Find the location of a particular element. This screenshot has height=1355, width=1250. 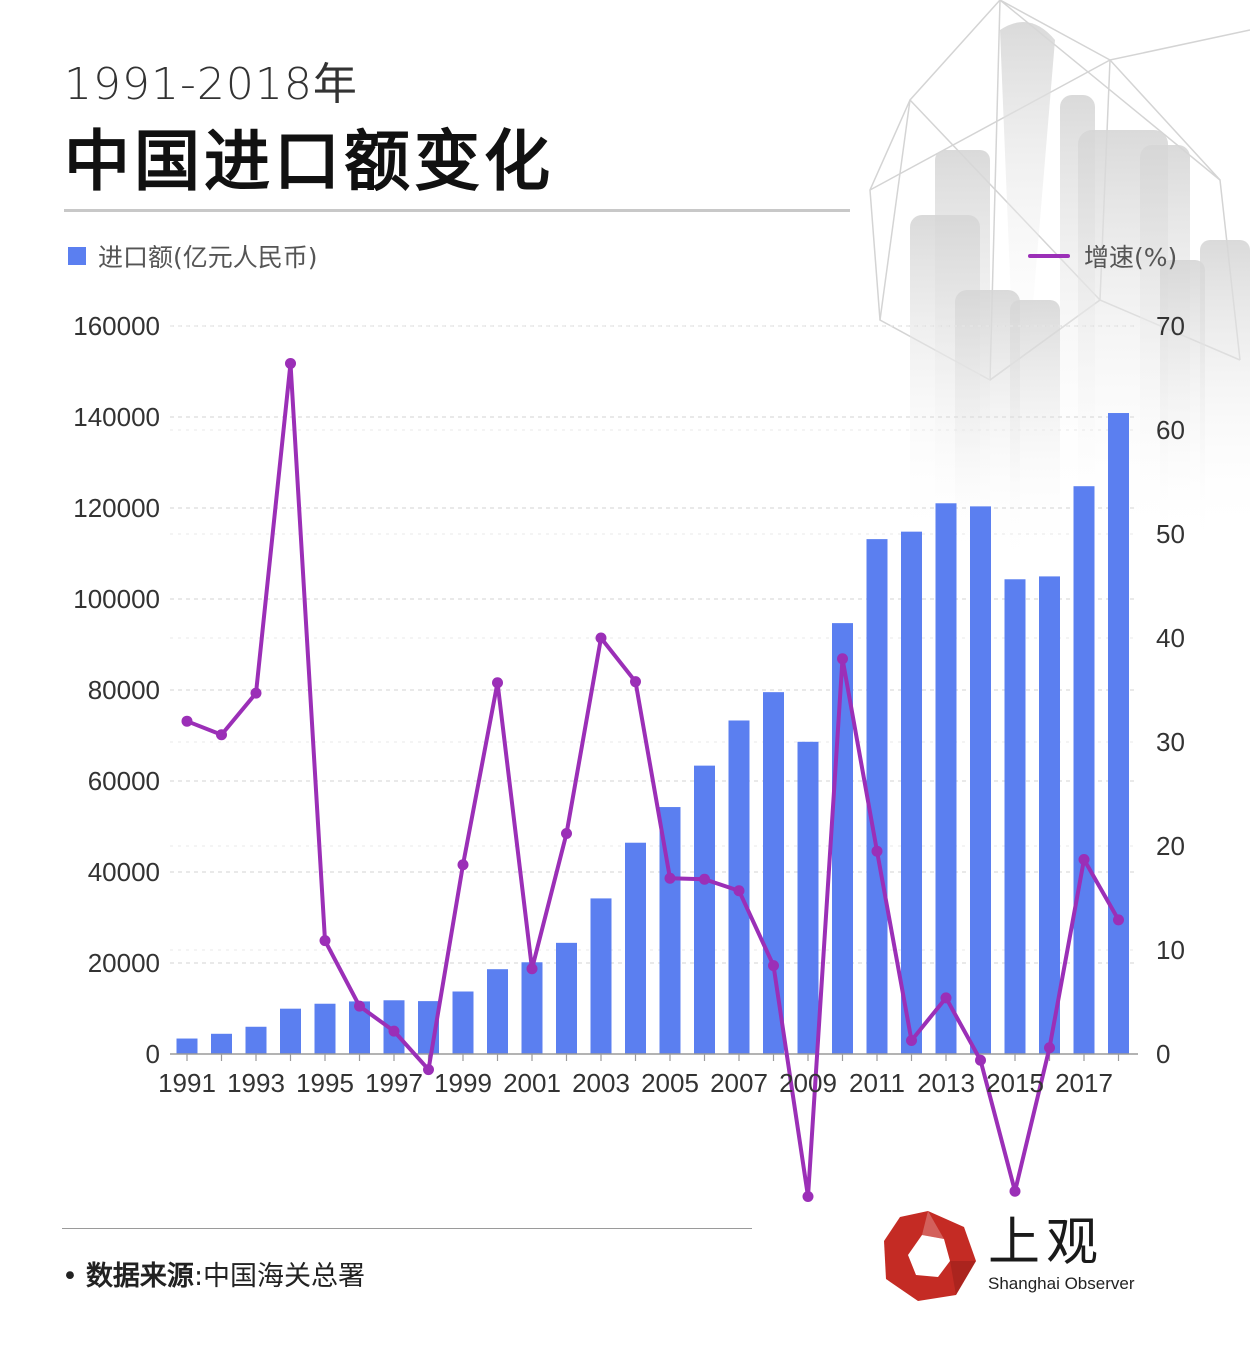

x-tick-label: 2011 is located at coordinates (877, 1083).